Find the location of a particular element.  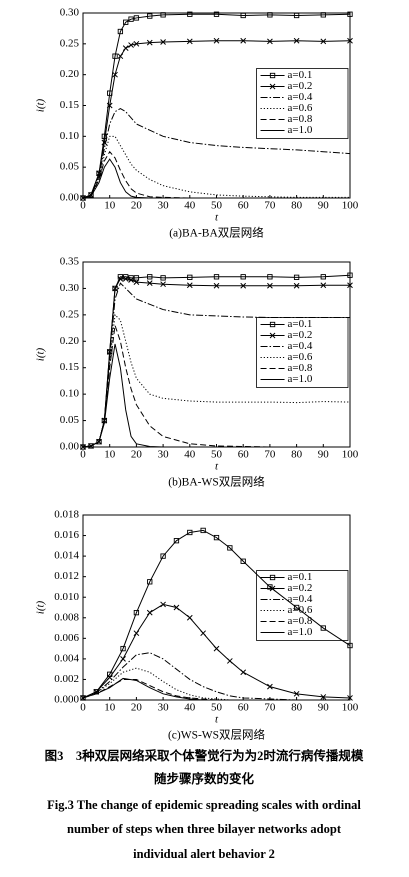

chart-subtitle: (b)BA-WS双层网络 is located at coordinates (216, 482).